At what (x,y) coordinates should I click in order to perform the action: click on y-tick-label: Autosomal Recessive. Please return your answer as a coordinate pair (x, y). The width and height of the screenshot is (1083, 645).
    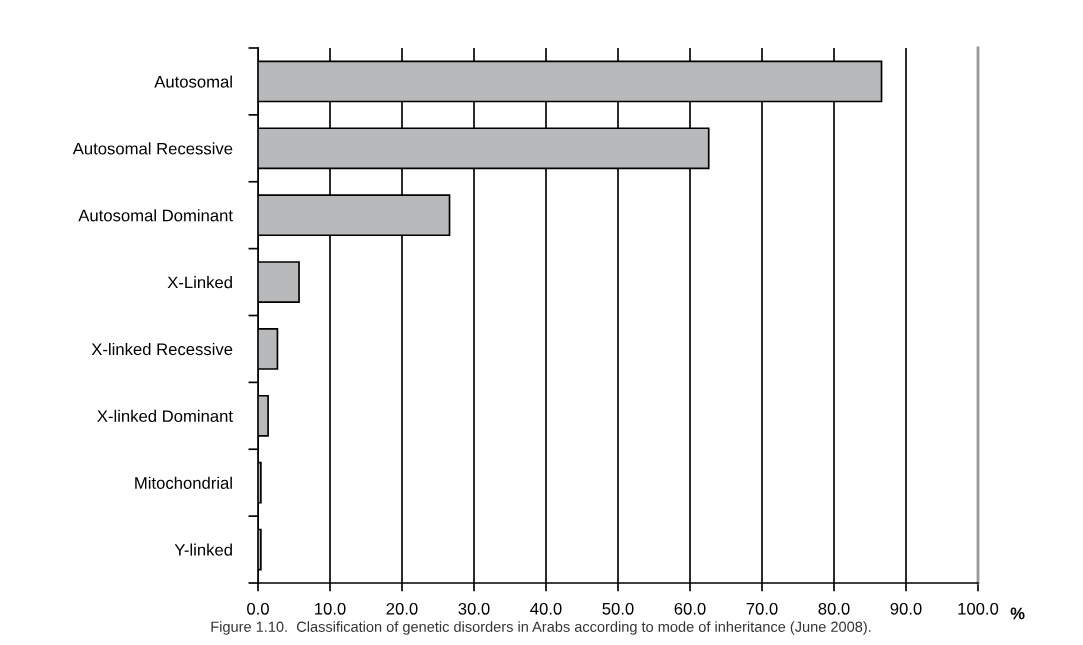
    Looking at the image, I should click on (152, 148).